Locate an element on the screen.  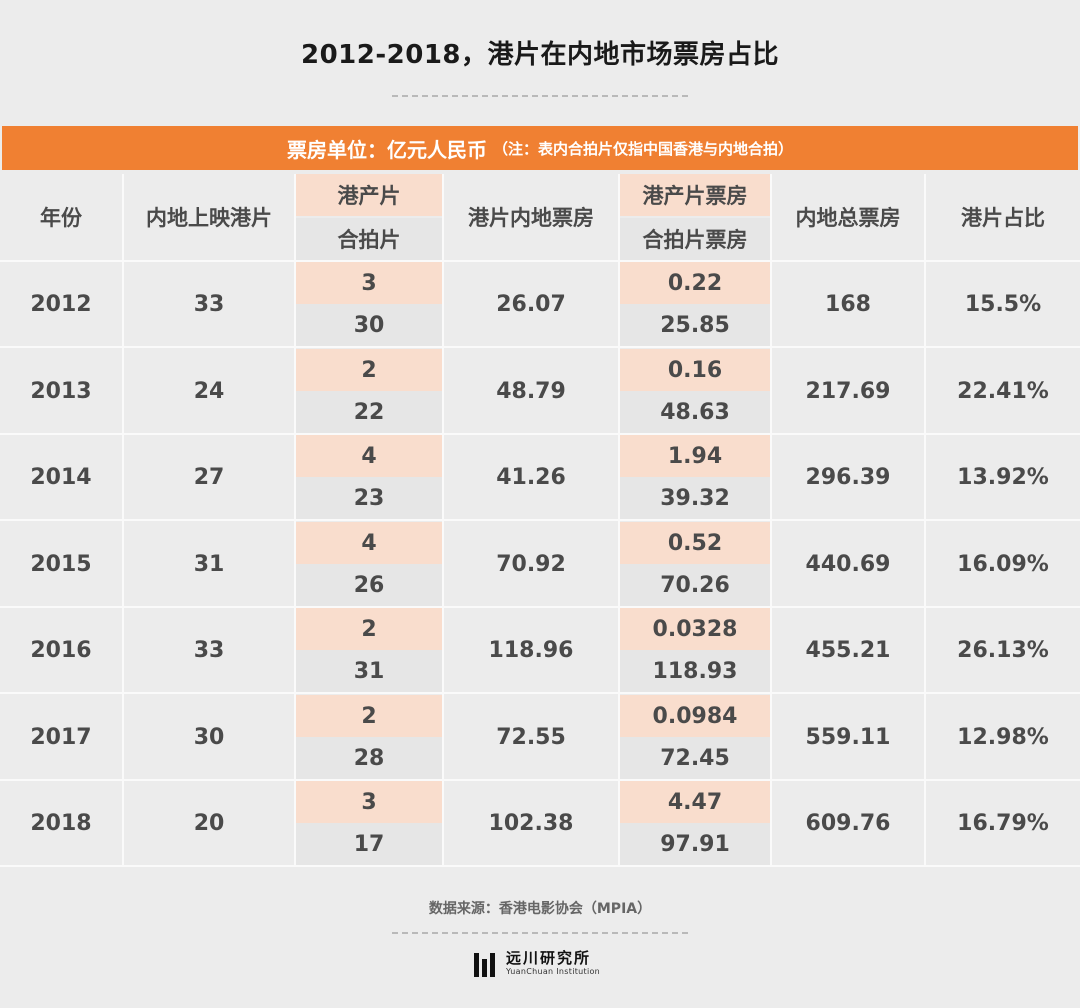
hk-share-cell: 26.13% is located at coordinates (1003, 650).